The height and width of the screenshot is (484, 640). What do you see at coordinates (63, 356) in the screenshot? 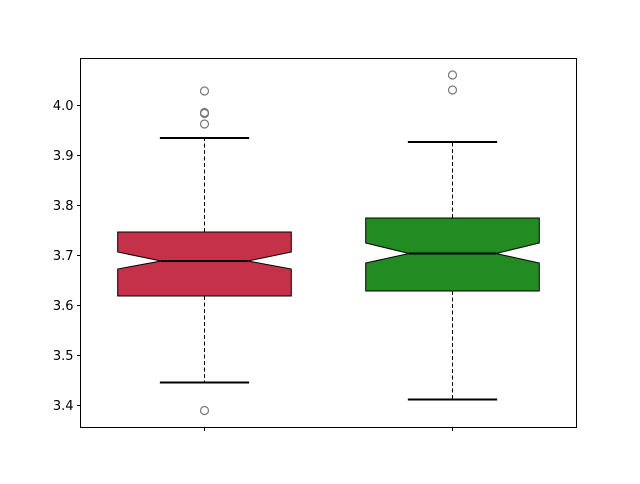
I see `y-tick-label: 3.5` at bounding box center [63, 356].